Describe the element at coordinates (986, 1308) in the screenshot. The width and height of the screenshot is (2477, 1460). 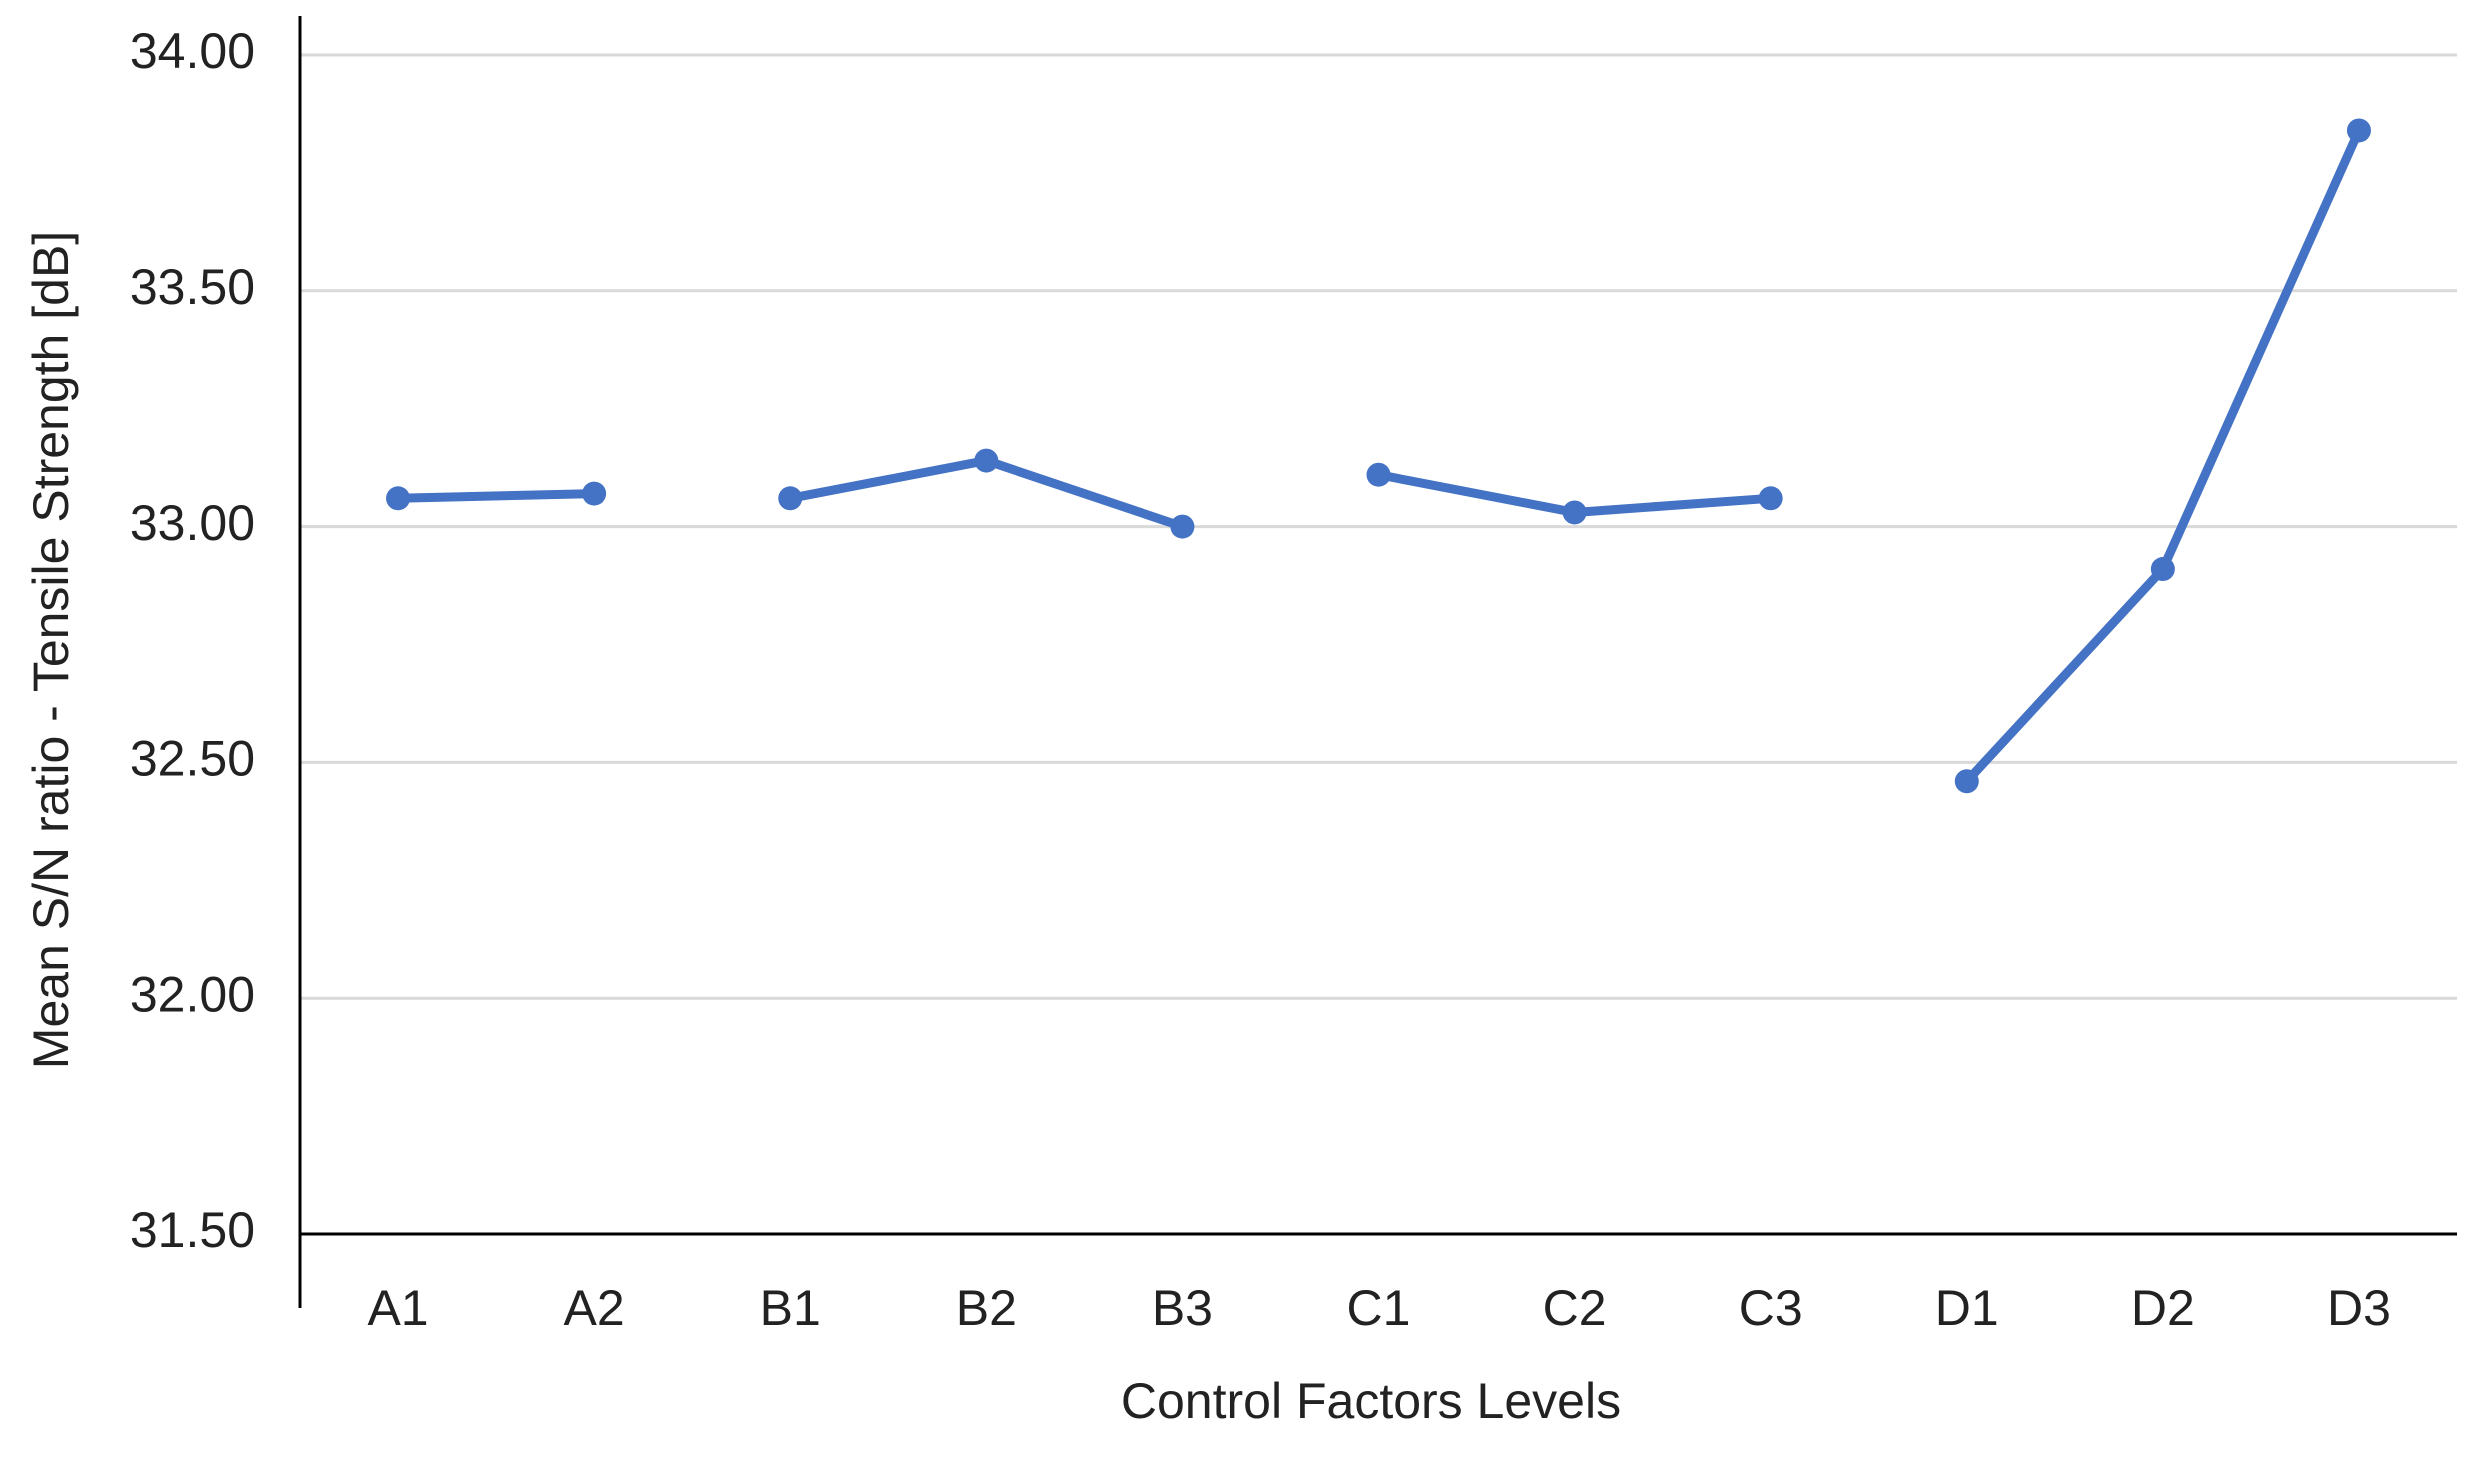
I see `x-tick-label: B2` at that location.